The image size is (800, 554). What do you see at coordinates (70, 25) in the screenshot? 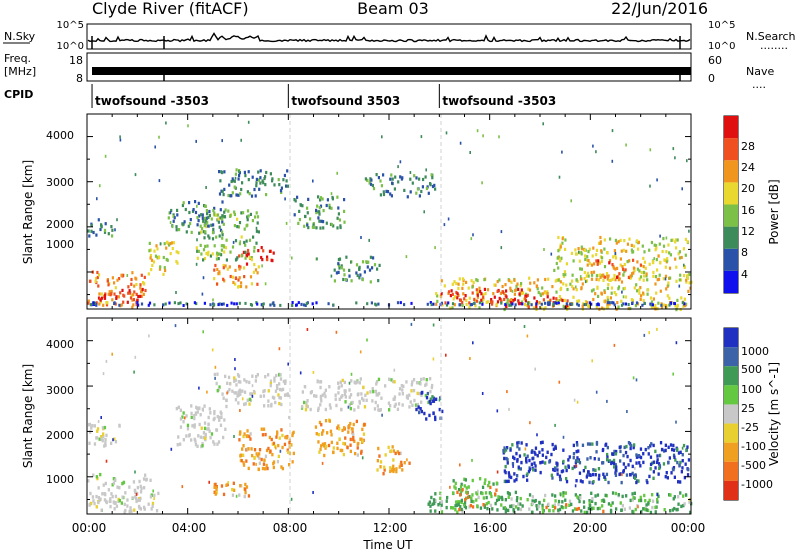
I see `noise-axis-top-left: 10^5` at bounding box center [70, 25].